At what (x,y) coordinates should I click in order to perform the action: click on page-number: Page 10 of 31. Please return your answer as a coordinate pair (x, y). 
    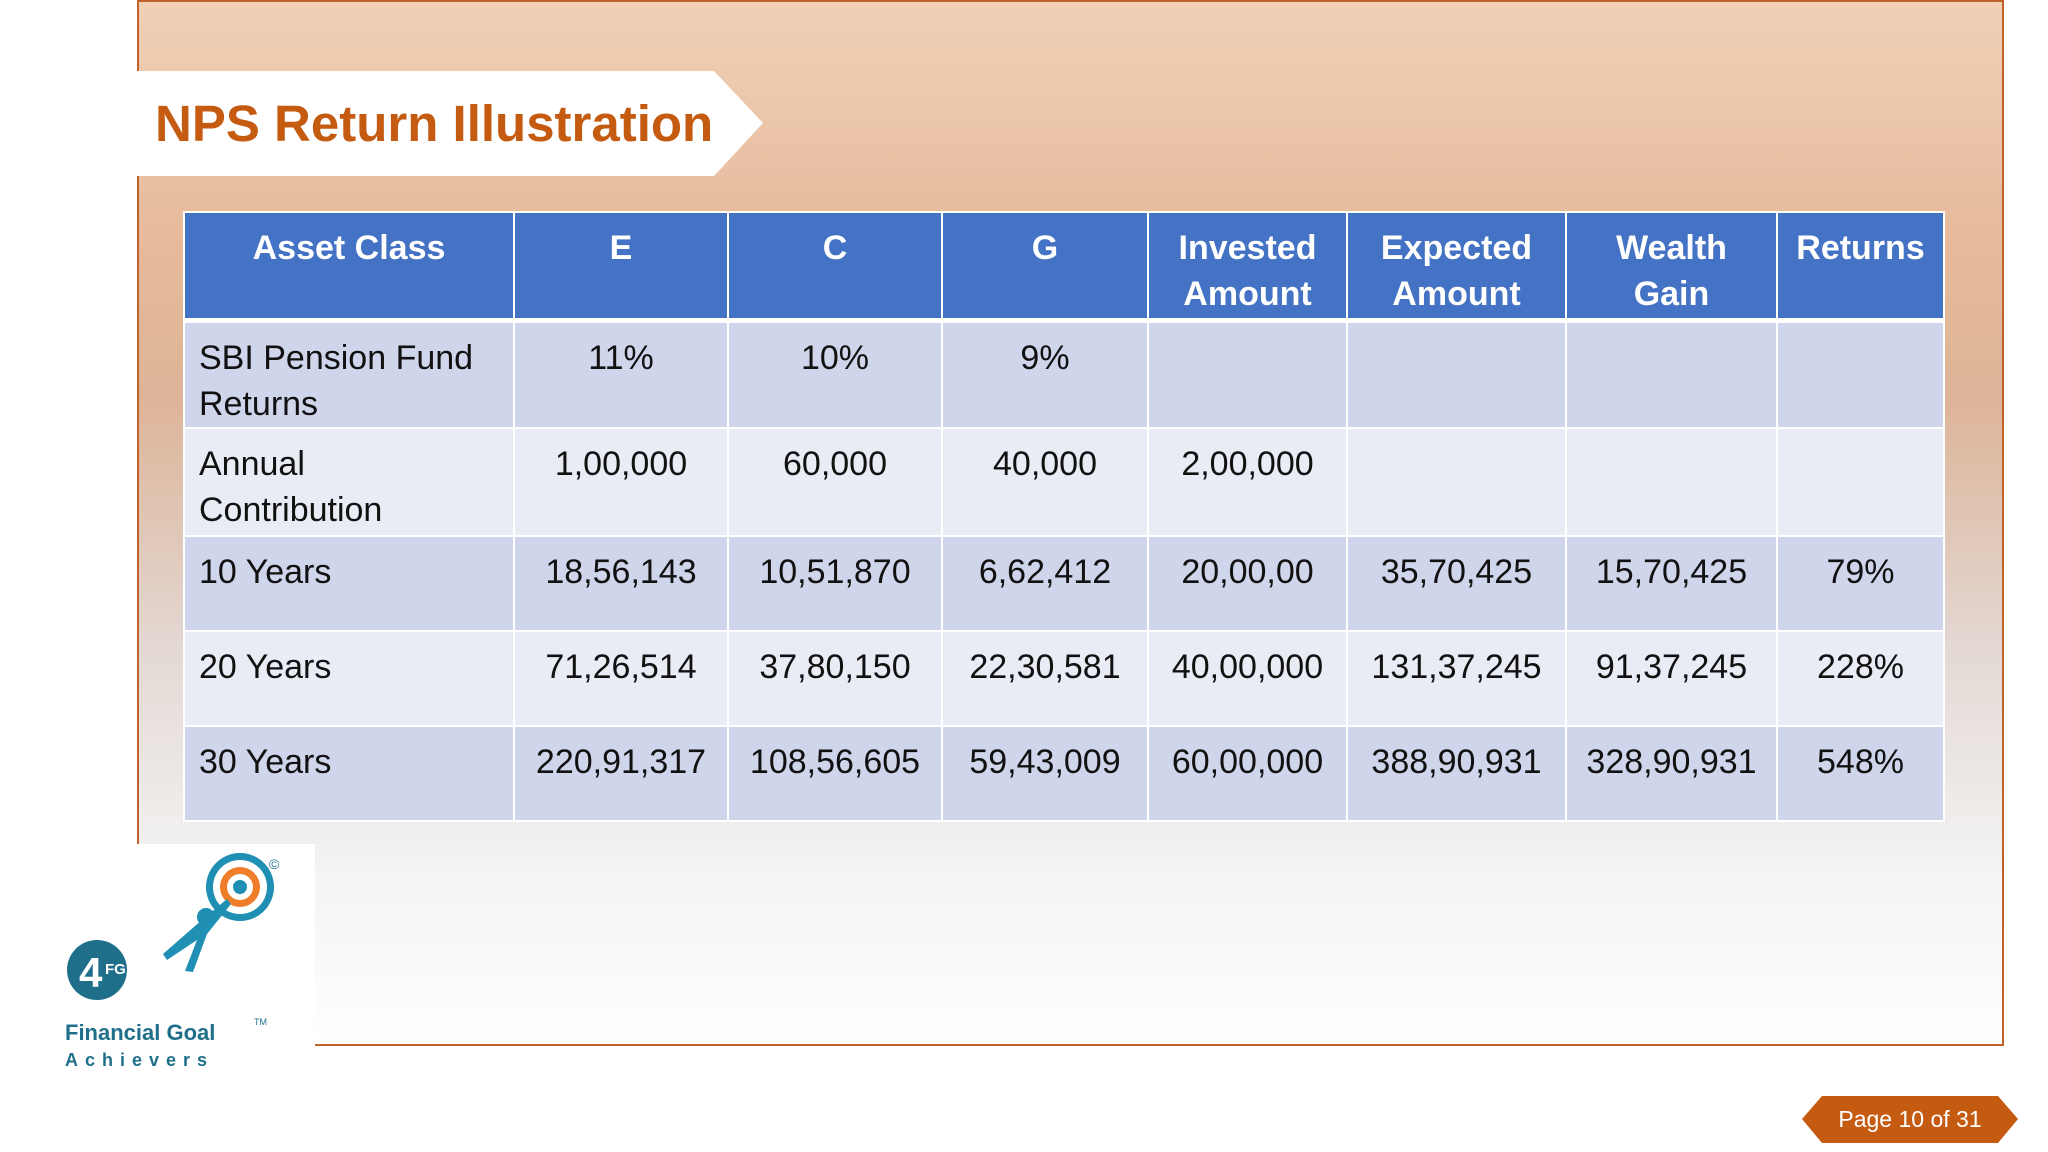
    Looking at the image, I should click on (1910, 1119).